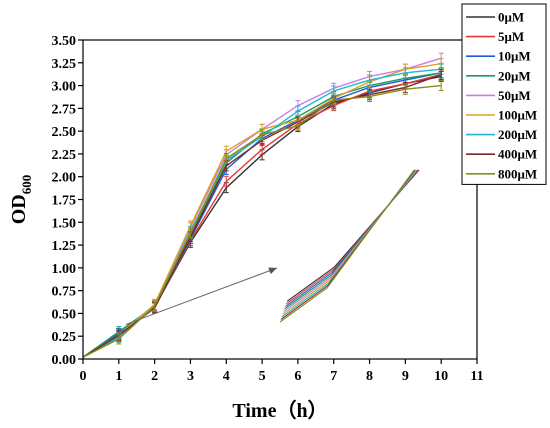 The width and height of the screenshot is (550, 428). I want to click on zoom-arrow-head, so click(272, 271).